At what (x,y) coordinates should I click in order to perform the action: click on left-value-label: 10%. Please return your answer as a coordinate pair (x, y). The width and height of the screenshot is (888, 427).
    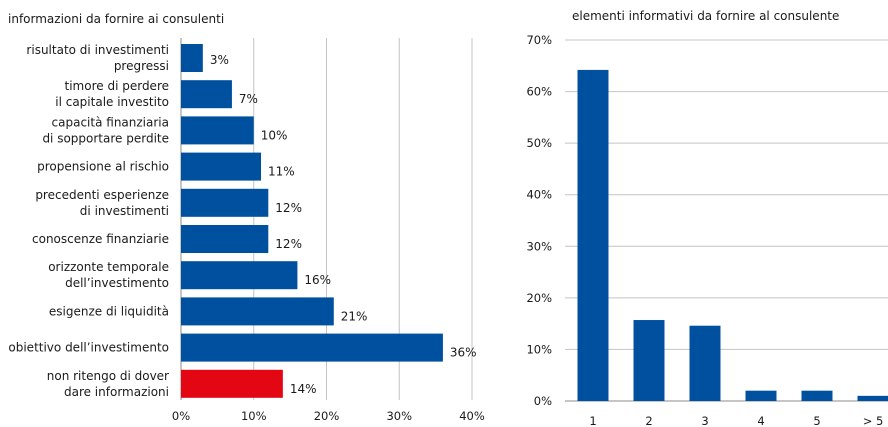
    Looking at the image, I should click on (274, 135).